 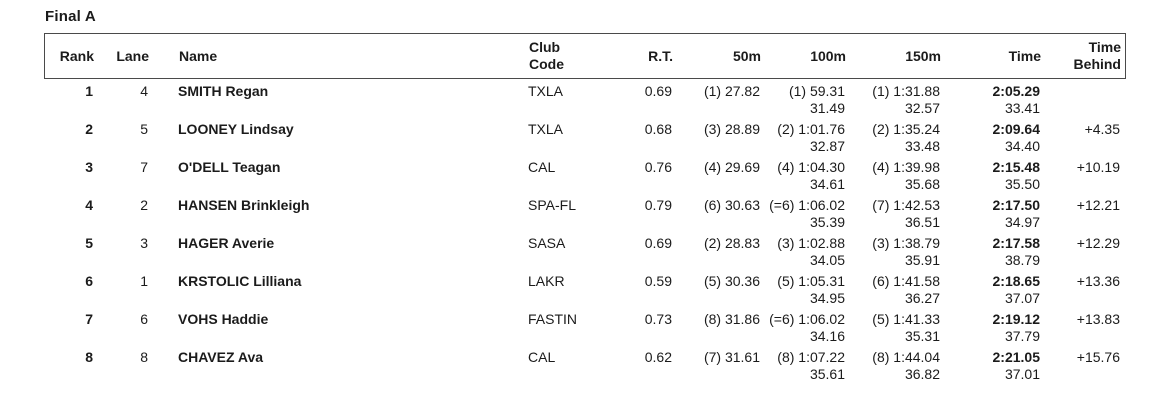 What do you see at coordinates (802, 138) in the screenshot?
I see `cell-split-100m: (2) 1:01.76 32.87` at bounding box center [802, 138].